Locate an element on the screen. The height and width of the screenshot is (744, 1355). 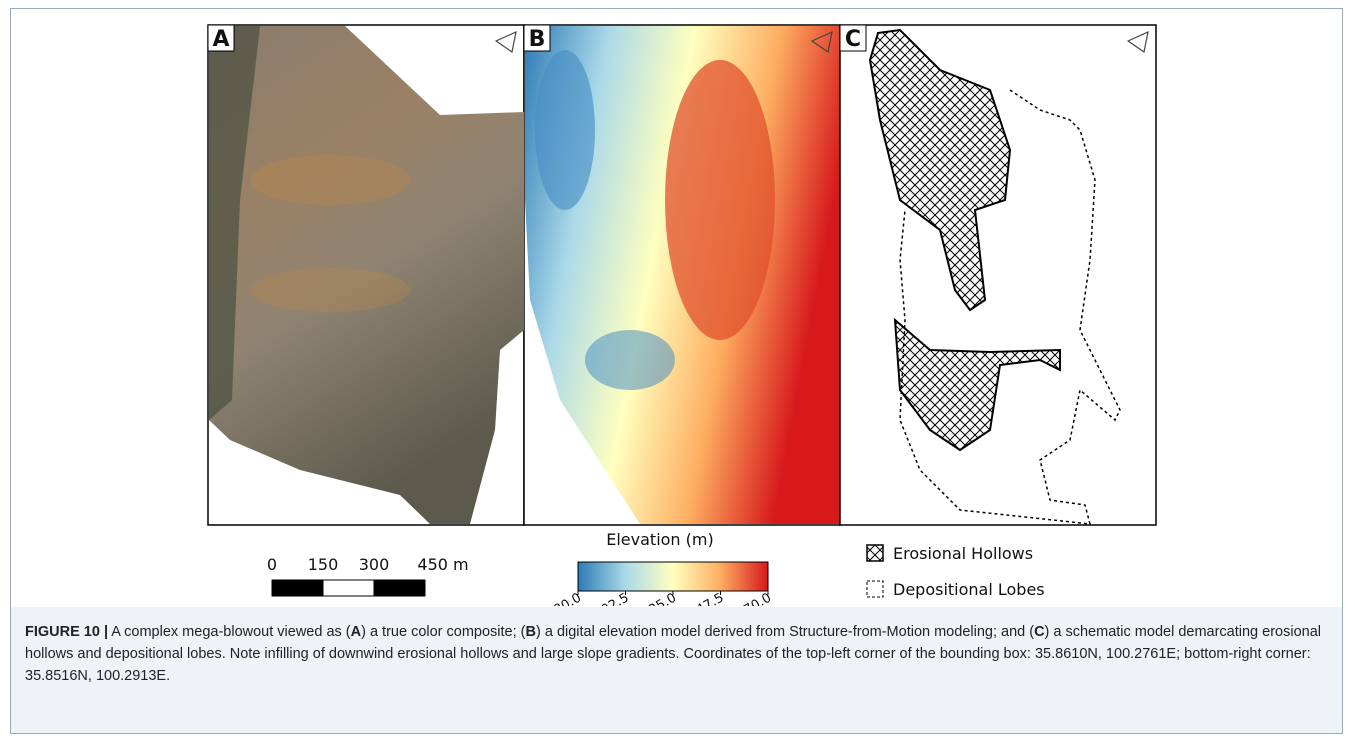
colorbar-tick-label: 3180.0 is located at coordinates (560, 598).